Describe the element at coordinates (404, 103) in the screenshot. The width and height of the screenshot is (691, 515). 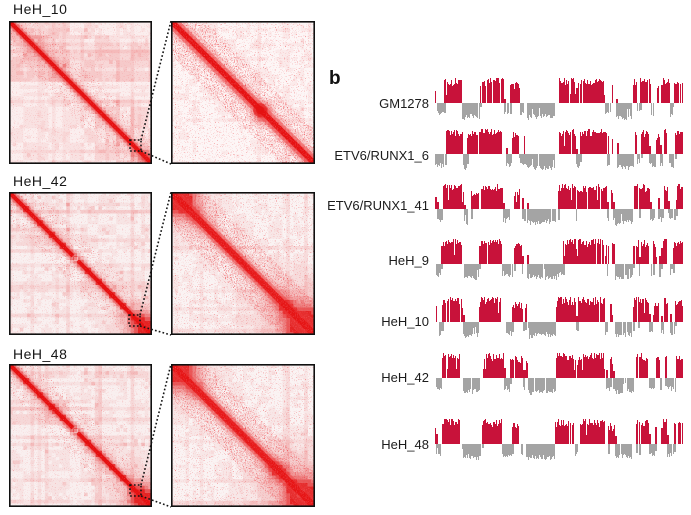
I see `svg-text: GM1278` at that location.